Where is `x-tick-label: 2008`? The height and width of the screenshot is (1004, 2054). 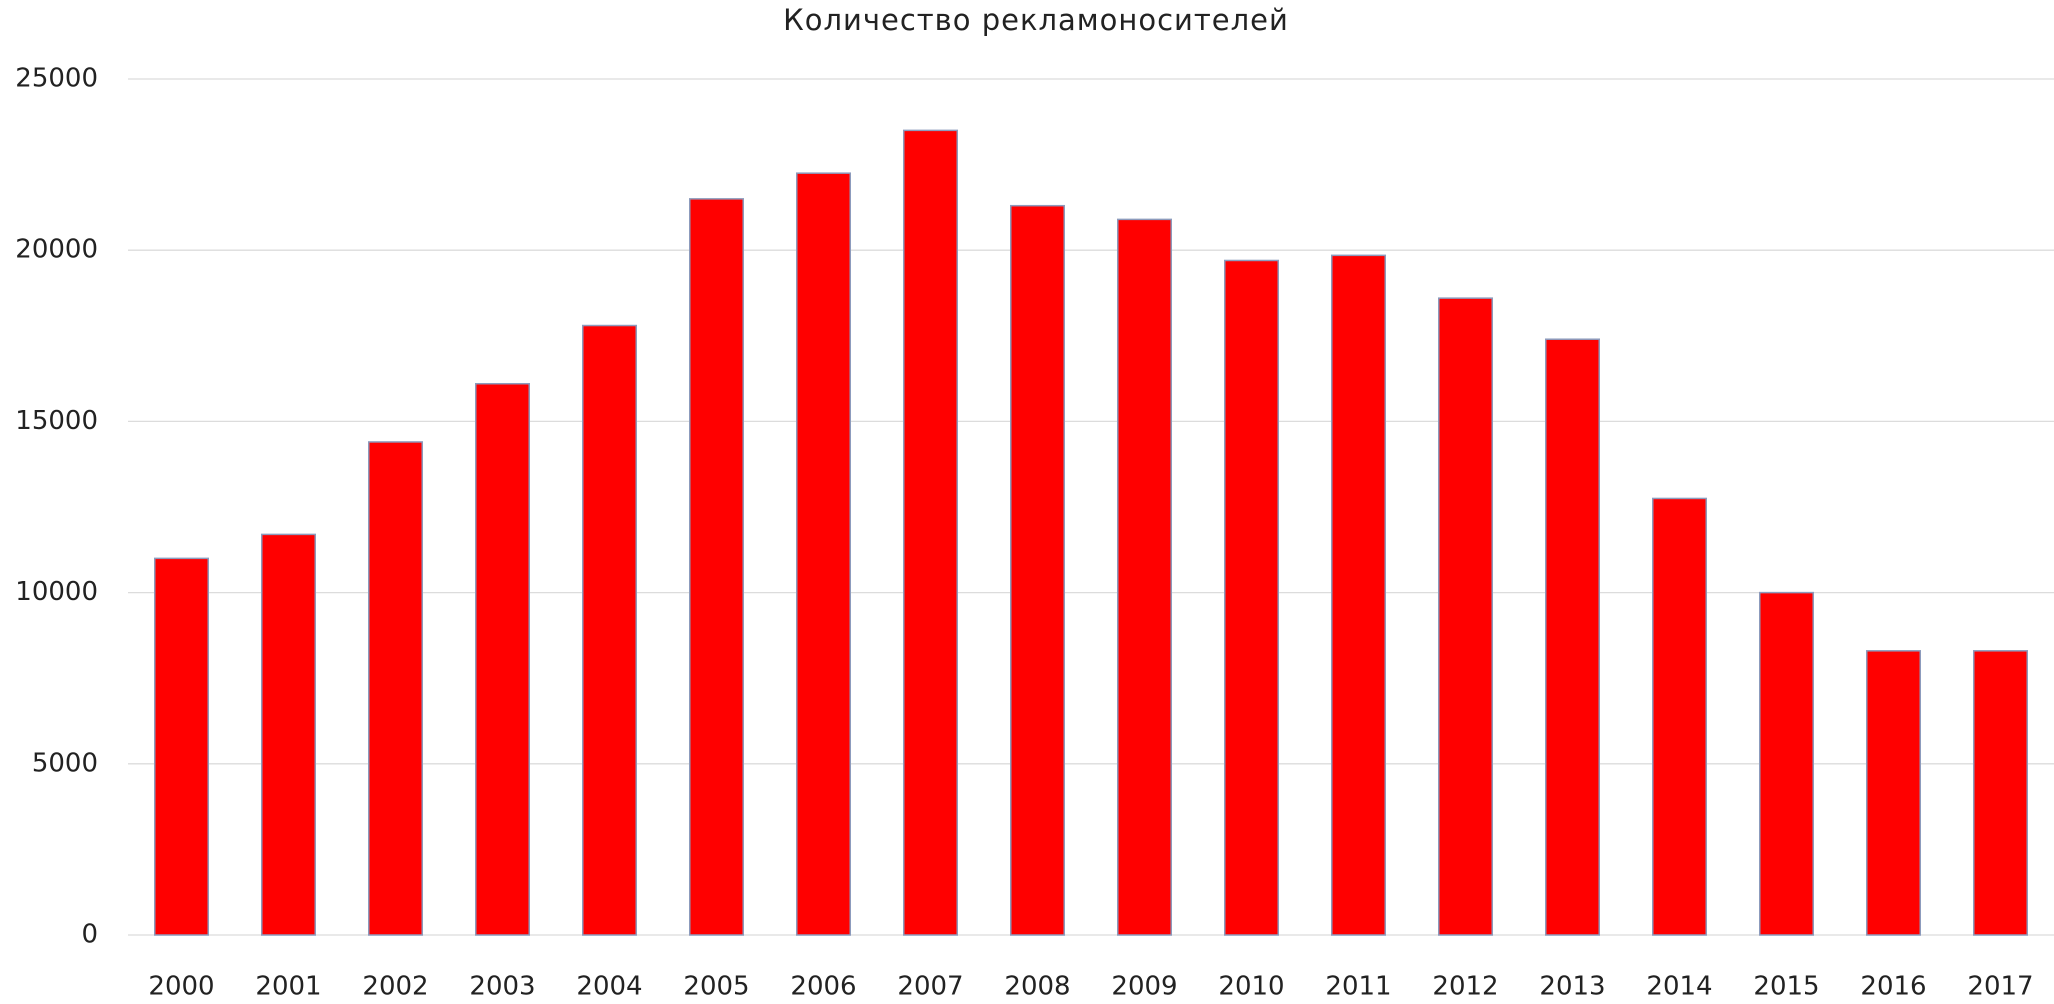 x-tick-label: 2008 is located at coordinates (1037, 987).